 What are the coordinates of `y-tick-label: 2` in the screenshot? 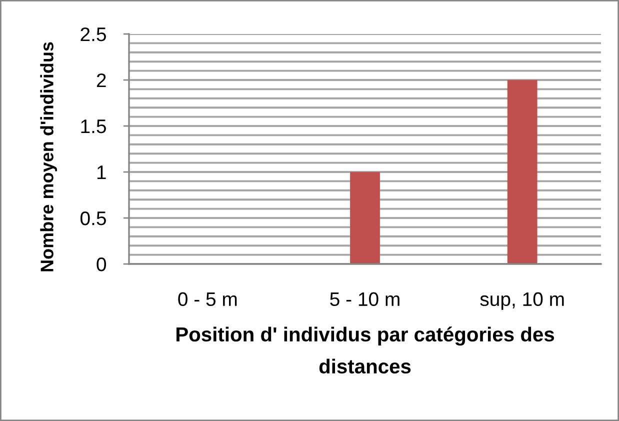 It's located at (101, 80).